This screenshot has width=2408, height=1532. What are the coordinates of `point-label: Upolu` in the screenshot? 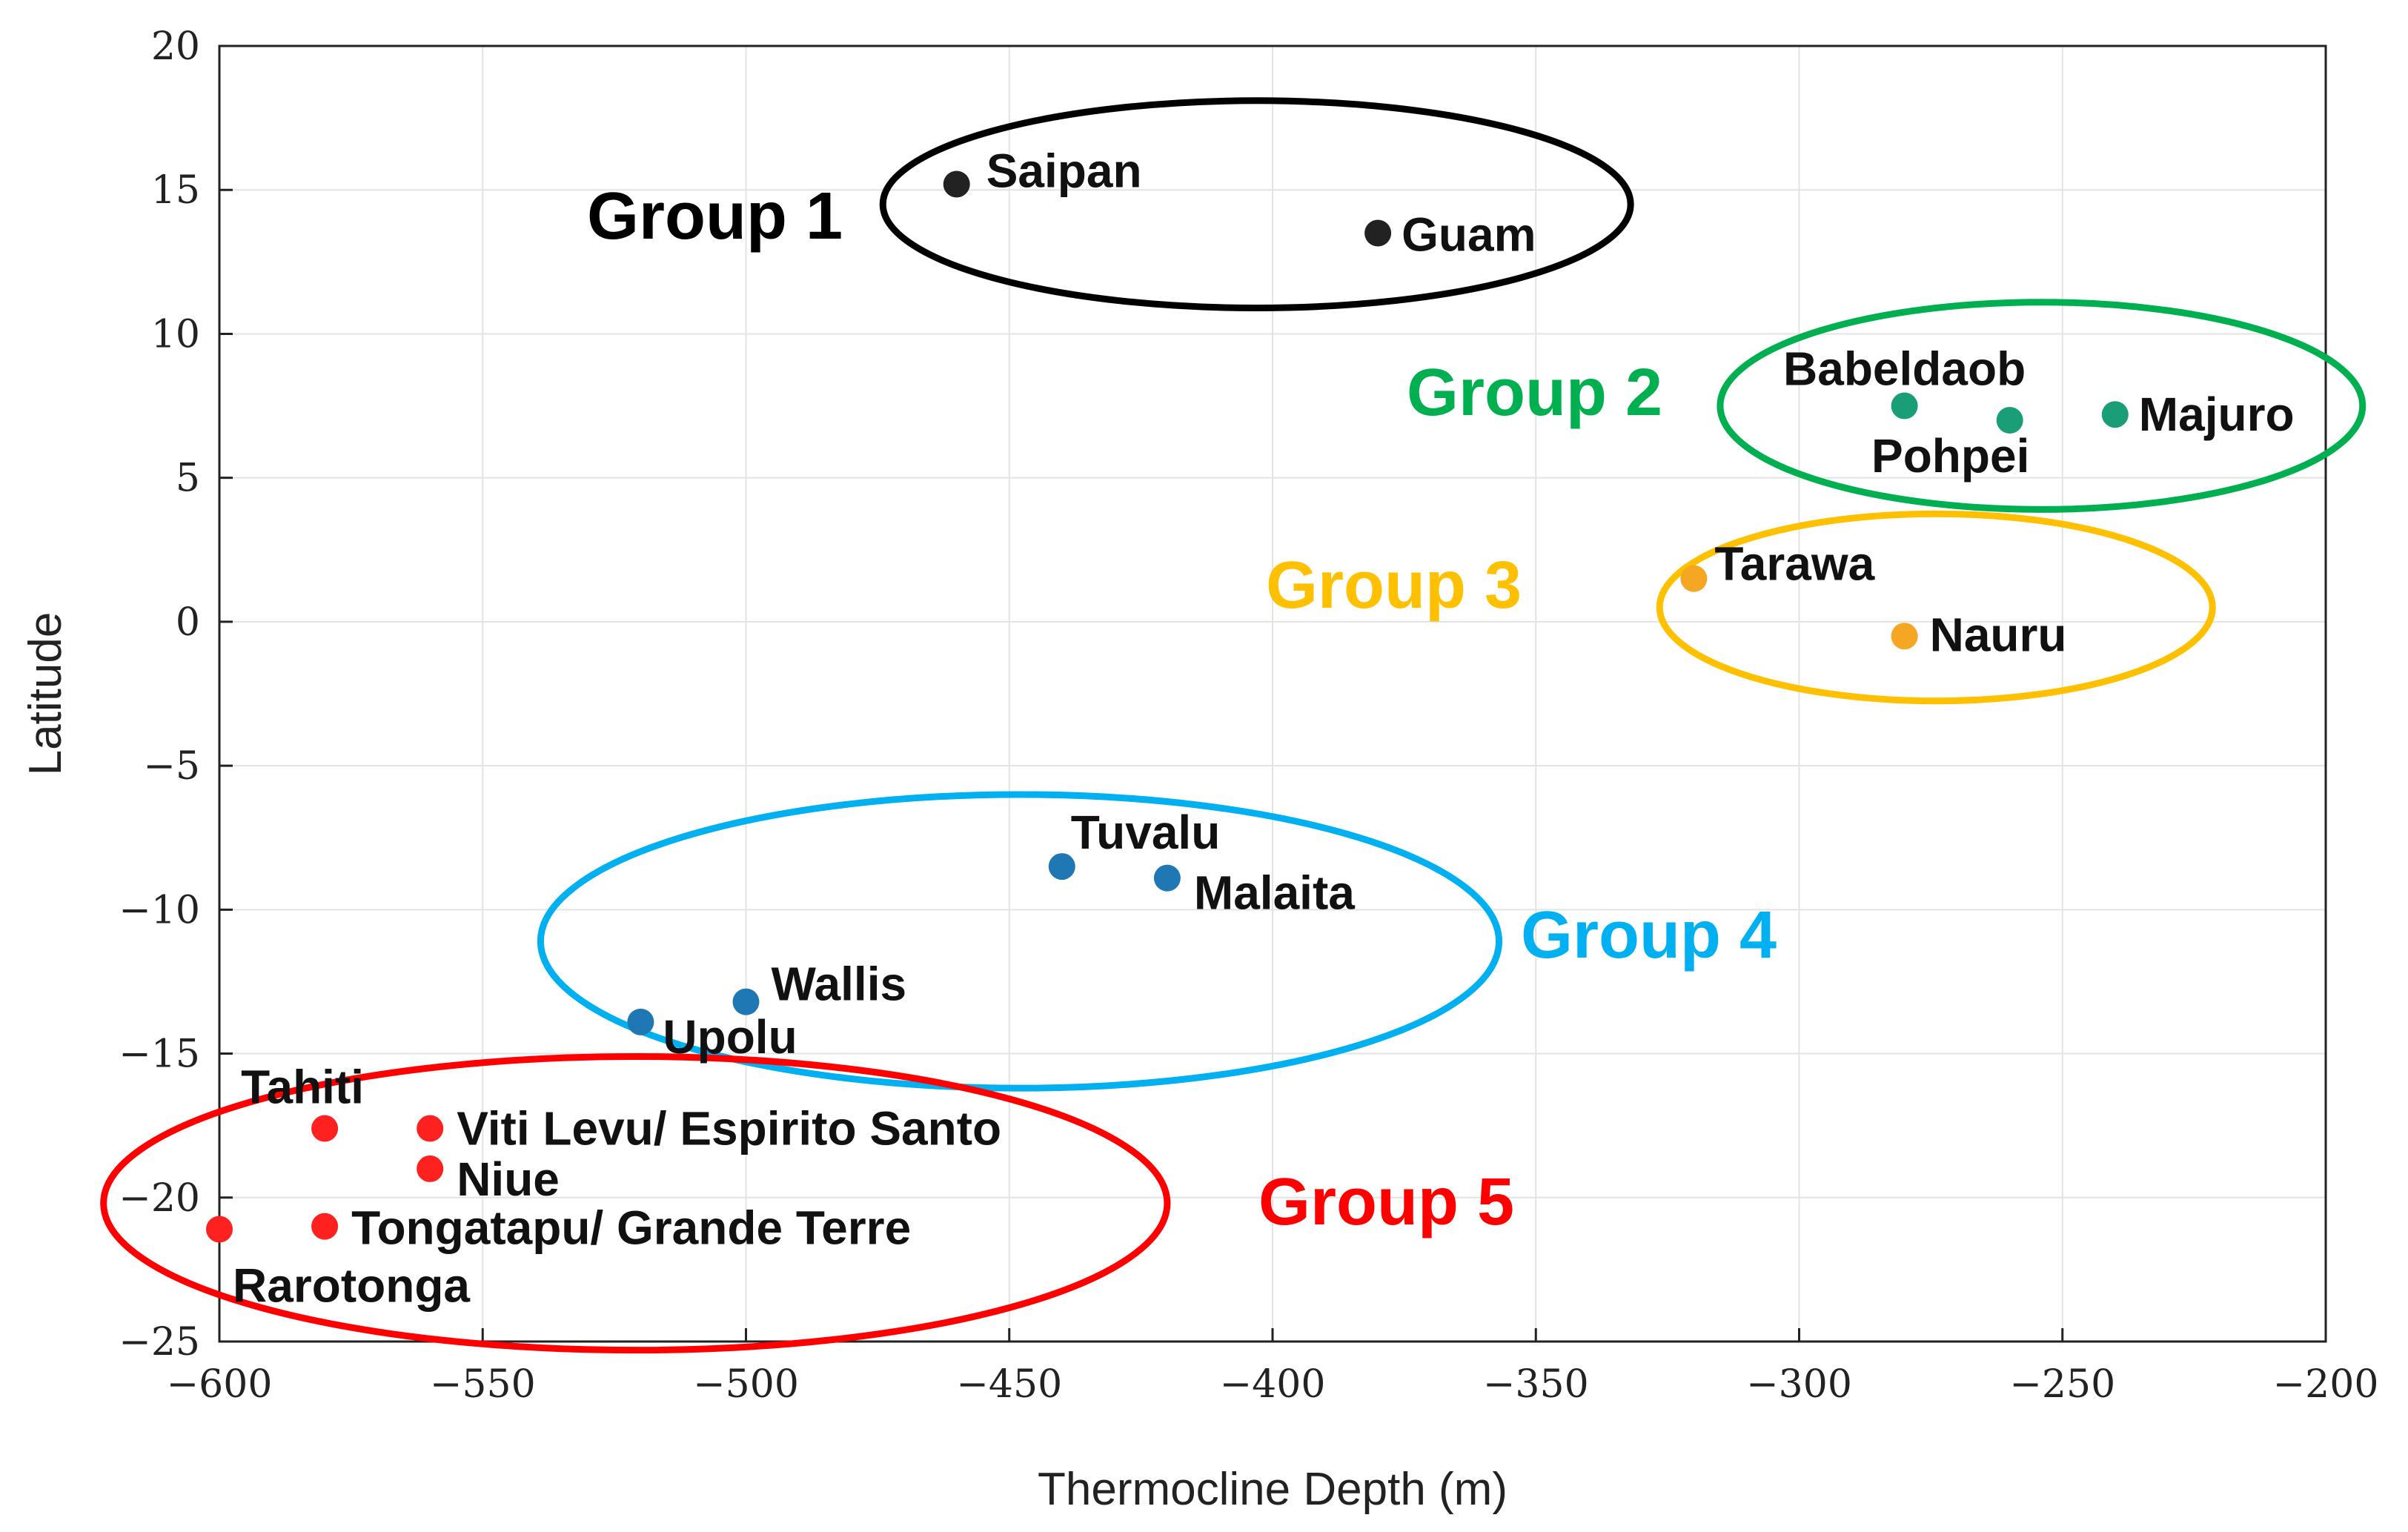 It's located at (730, 1037).